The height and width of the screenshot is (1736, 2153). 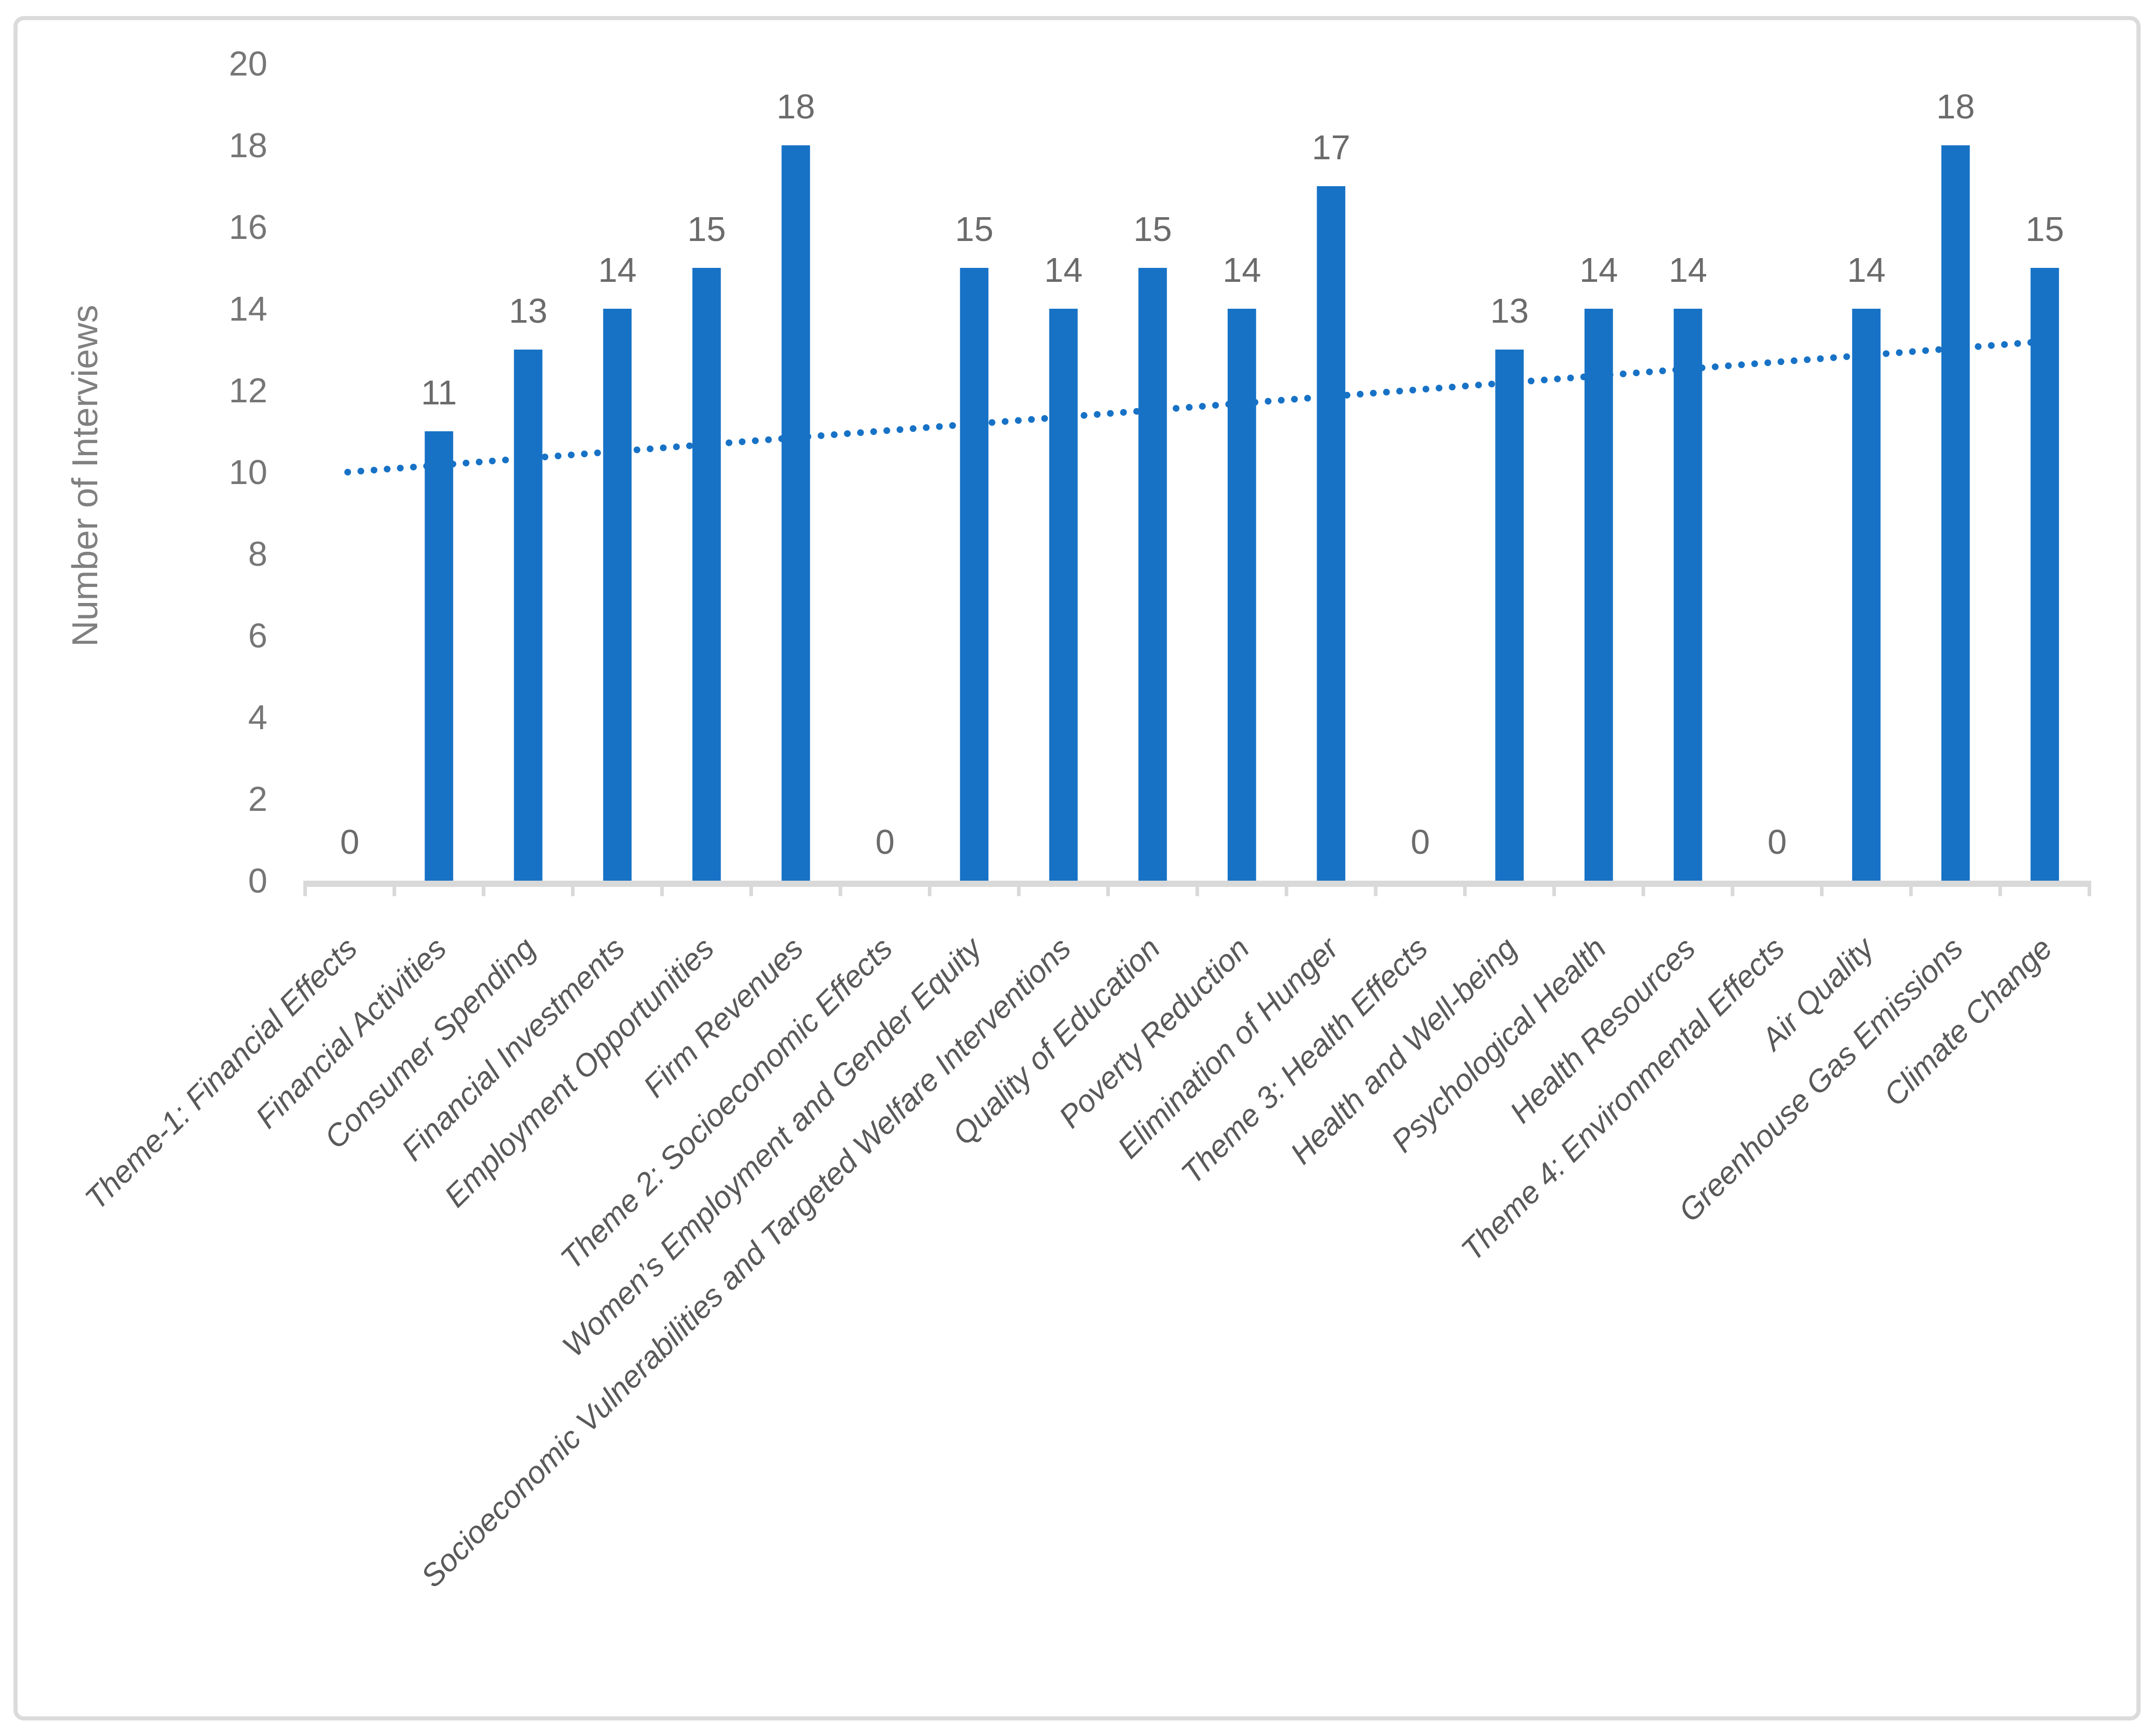 What do you see at coordinates (1968, 1022) in the screenshot?
I see `x-axis-label: Climate Change` at bounding box center [1968, 1022].